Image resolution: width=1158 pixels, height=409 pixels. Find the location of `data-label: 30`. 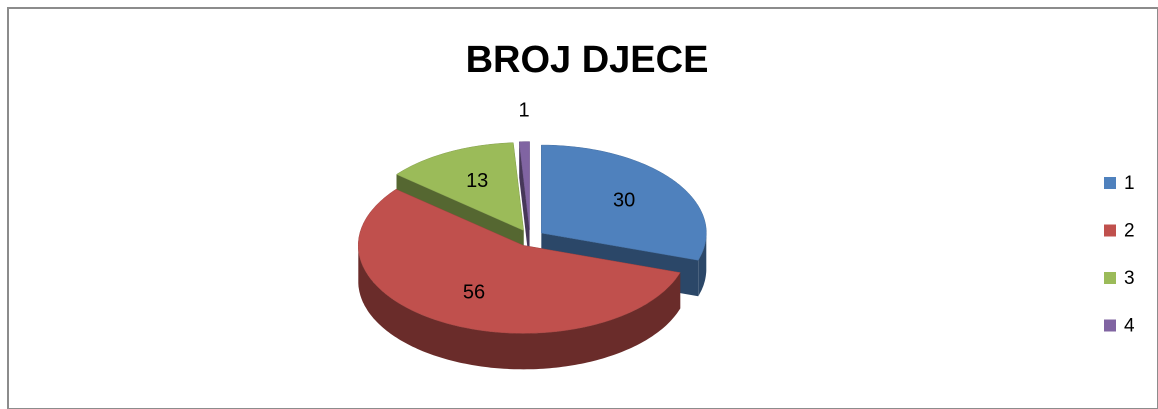

data-label: 30 is located at coordinates (624, 200).